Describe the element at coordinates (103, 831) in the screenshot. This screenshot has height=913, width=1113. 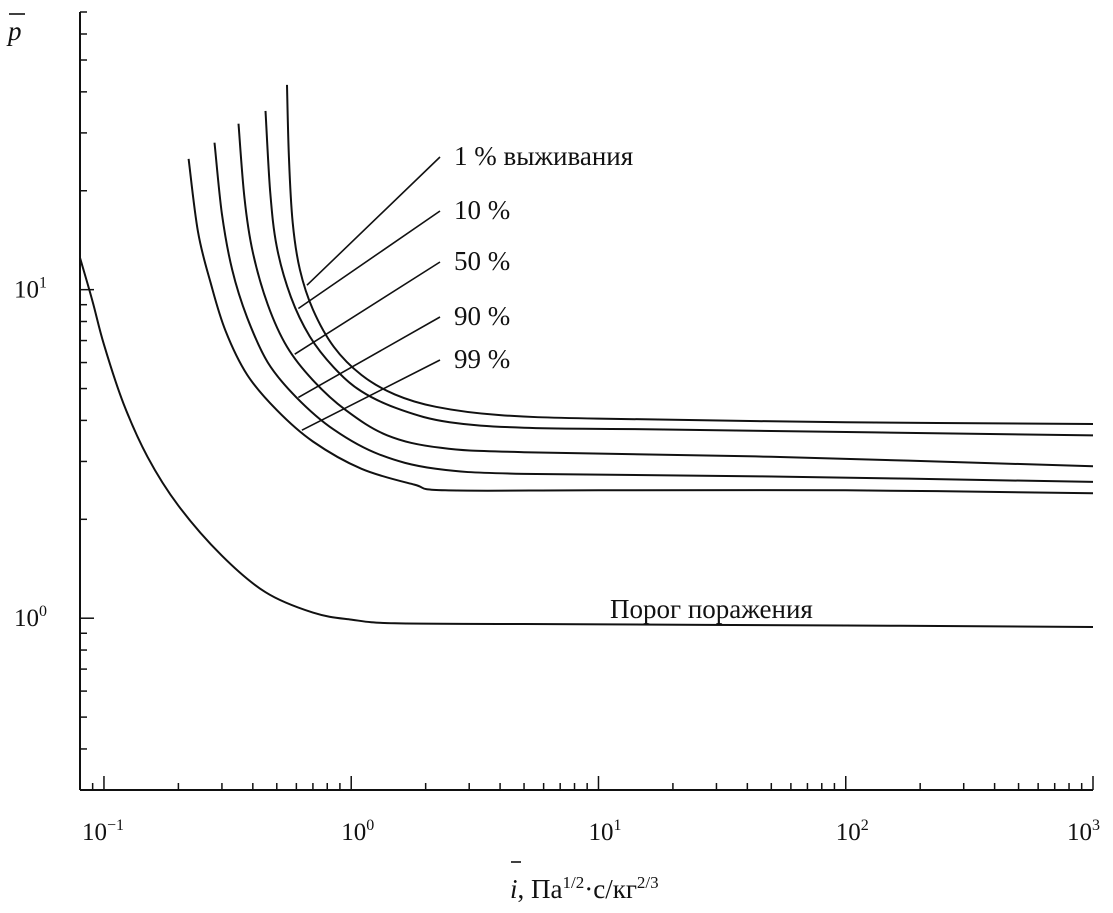
I see `x-tick-label: 10⁻¹` at that location.